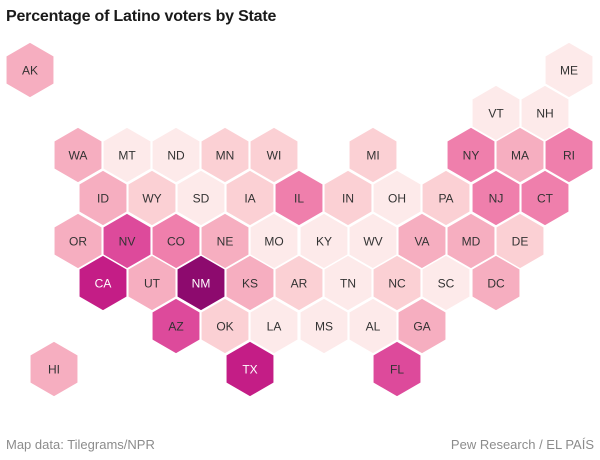  I want to click on state-hex-wi, so click(274, 155).